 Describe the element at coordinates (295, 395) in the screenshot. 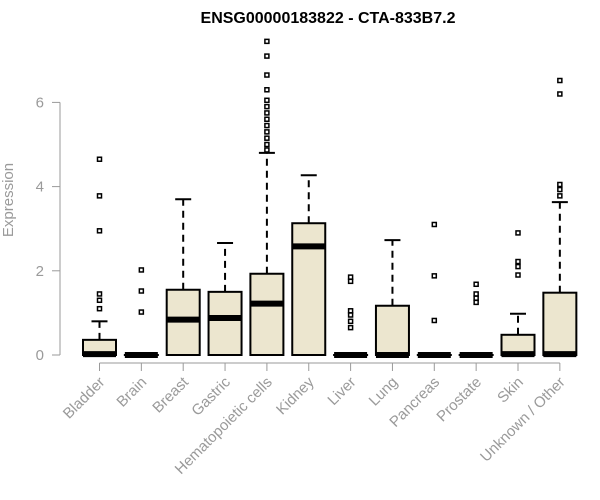

I see `x-category-label: Kidney` at that location.